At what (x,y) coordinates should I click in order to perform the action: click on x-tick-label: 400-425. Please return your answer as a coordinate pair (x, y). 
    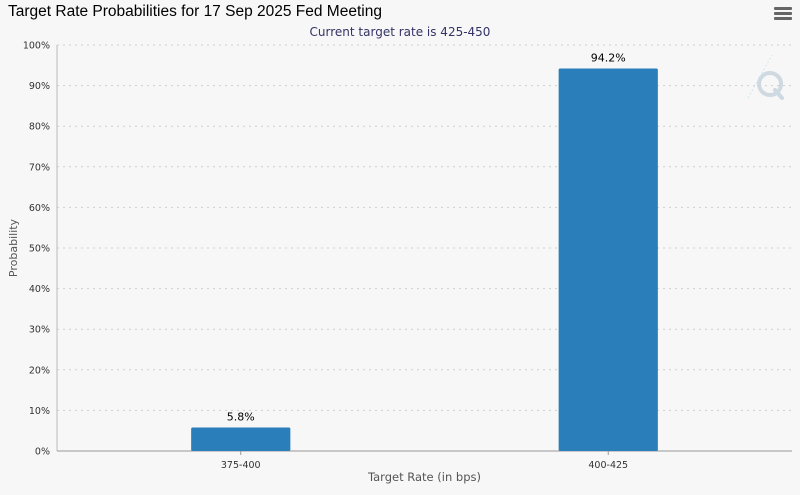
    Looking at the image, I should click on (608, 465).